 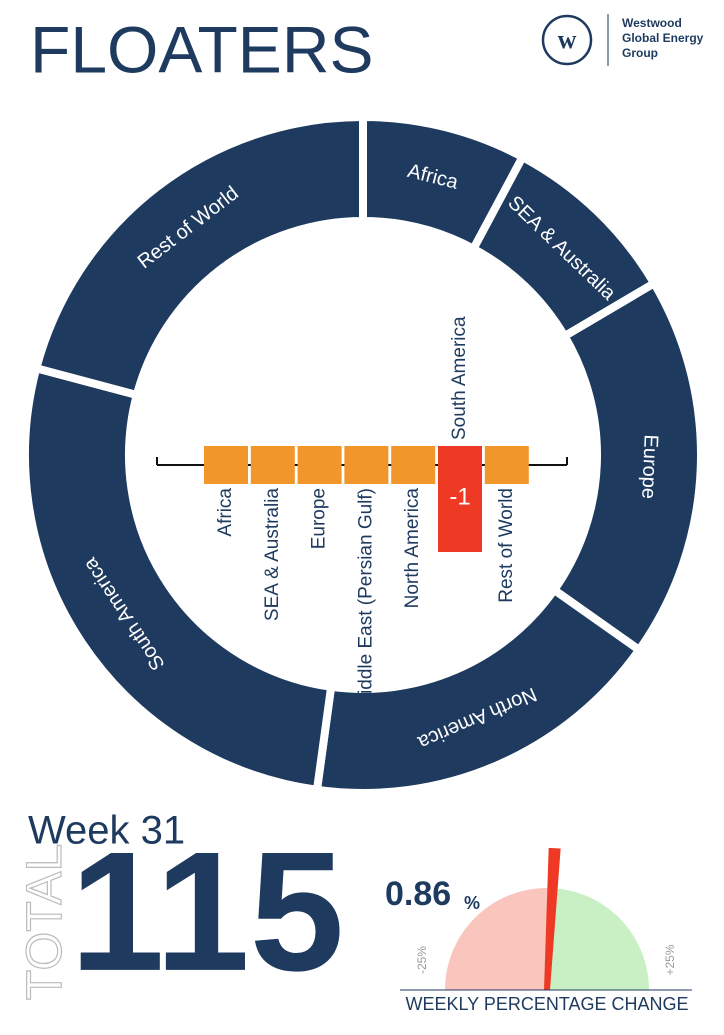 I want to click on logo-glyph: w, so click(x=567, y=39).